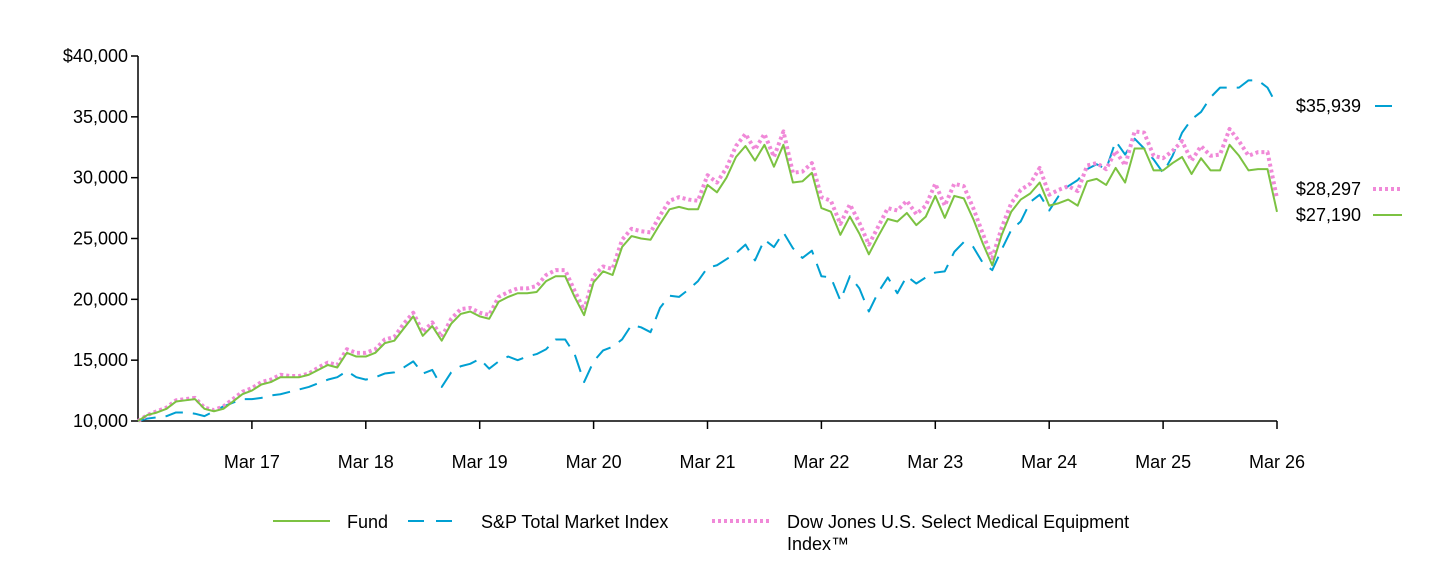 The height and width of the screenshot is (564, 1440). Describe the element at coordinates (100, 360) in the screenshot. I see `y-tick-label: 15,000` at that location.